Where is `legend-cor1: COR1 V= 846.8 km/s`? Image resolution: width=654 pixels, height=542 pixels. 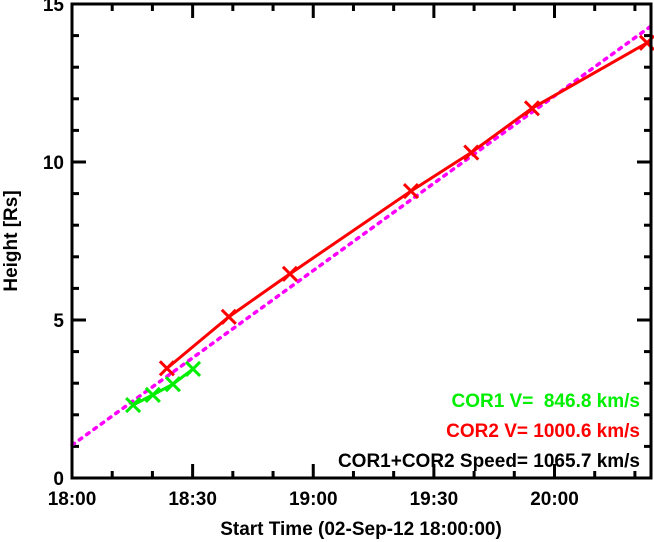
legend-cor1: COR1 V= 846.8 km/s is located at coordinates (545, 401).